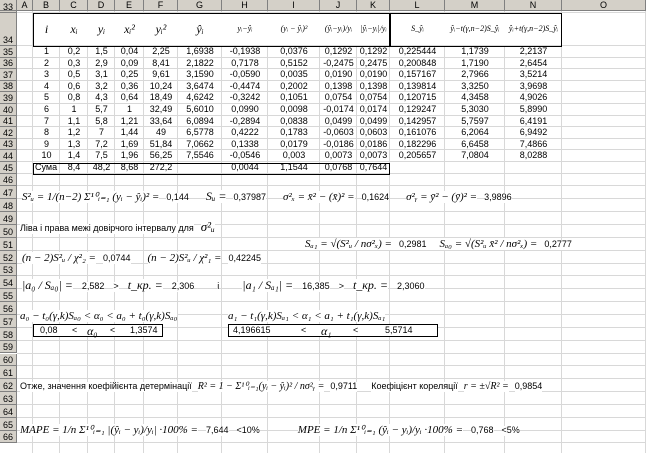 This screenshot has width=646, height=453. What do you see at coordinates (417, 85) in the screenshot?
I see `table-cell: 0,139814` at bounding box center [417, 85].